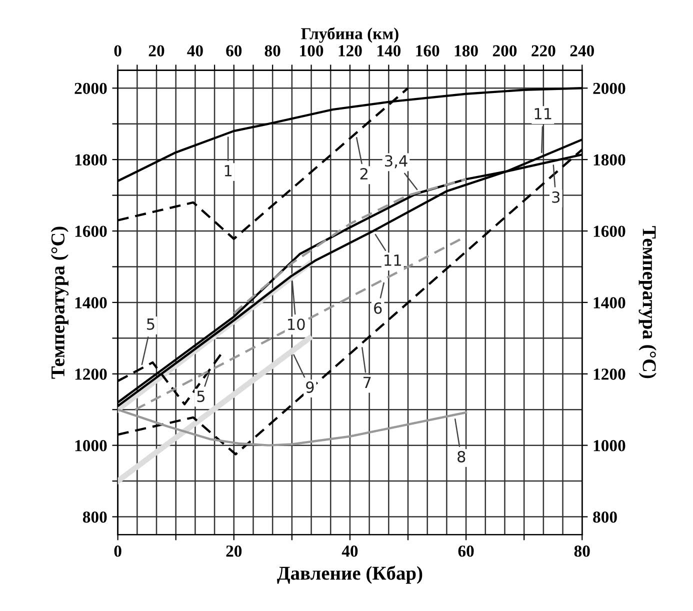  What do you see at coordinates (94, 517) in the screenshot?
I see `y-tick-label: 800` at bounding box center [94, 517].